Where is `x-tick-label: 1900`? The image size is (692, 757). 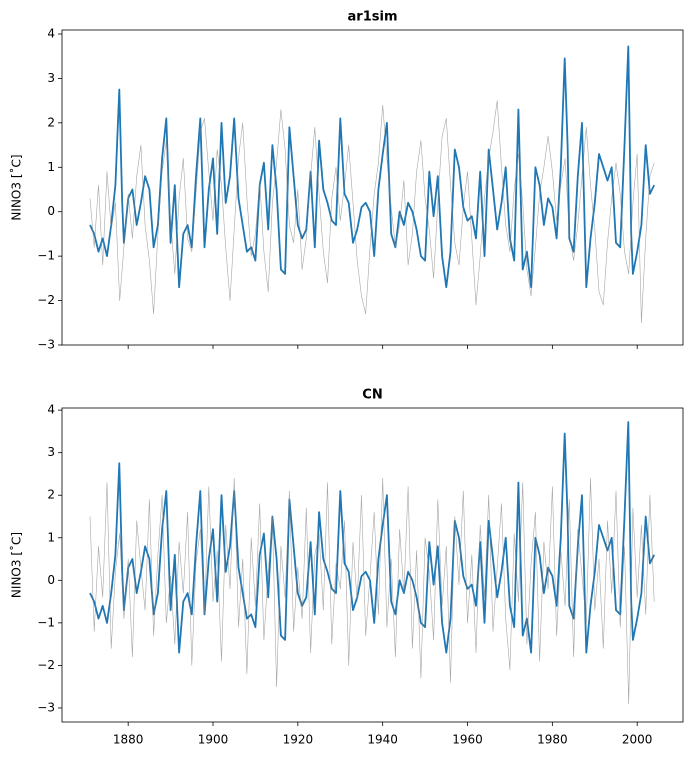
x-tick-label: 1900 is located at coordinates (213, 740).